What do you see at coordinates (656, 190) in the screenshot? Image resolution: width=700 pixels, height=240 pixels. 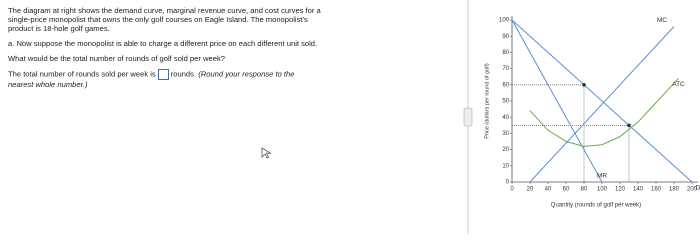 I see `x-tick-label: 160` at bounding box center [656, 190].